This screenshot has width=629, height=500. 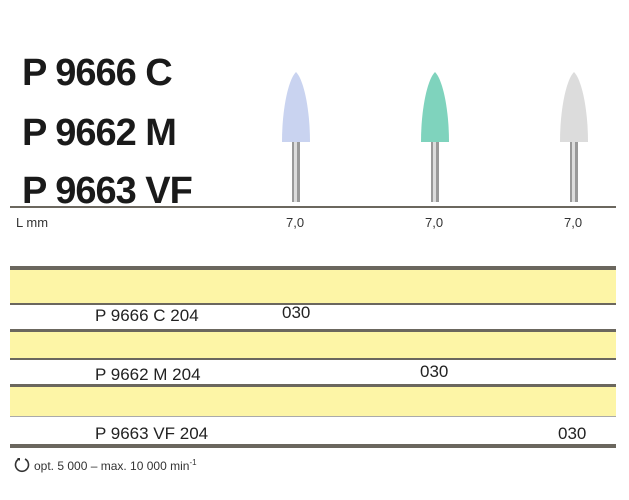 What do you see at coordinates (22, 465) in the screenshot?
I see `rotation-icon` at bounding box center [22, 465].